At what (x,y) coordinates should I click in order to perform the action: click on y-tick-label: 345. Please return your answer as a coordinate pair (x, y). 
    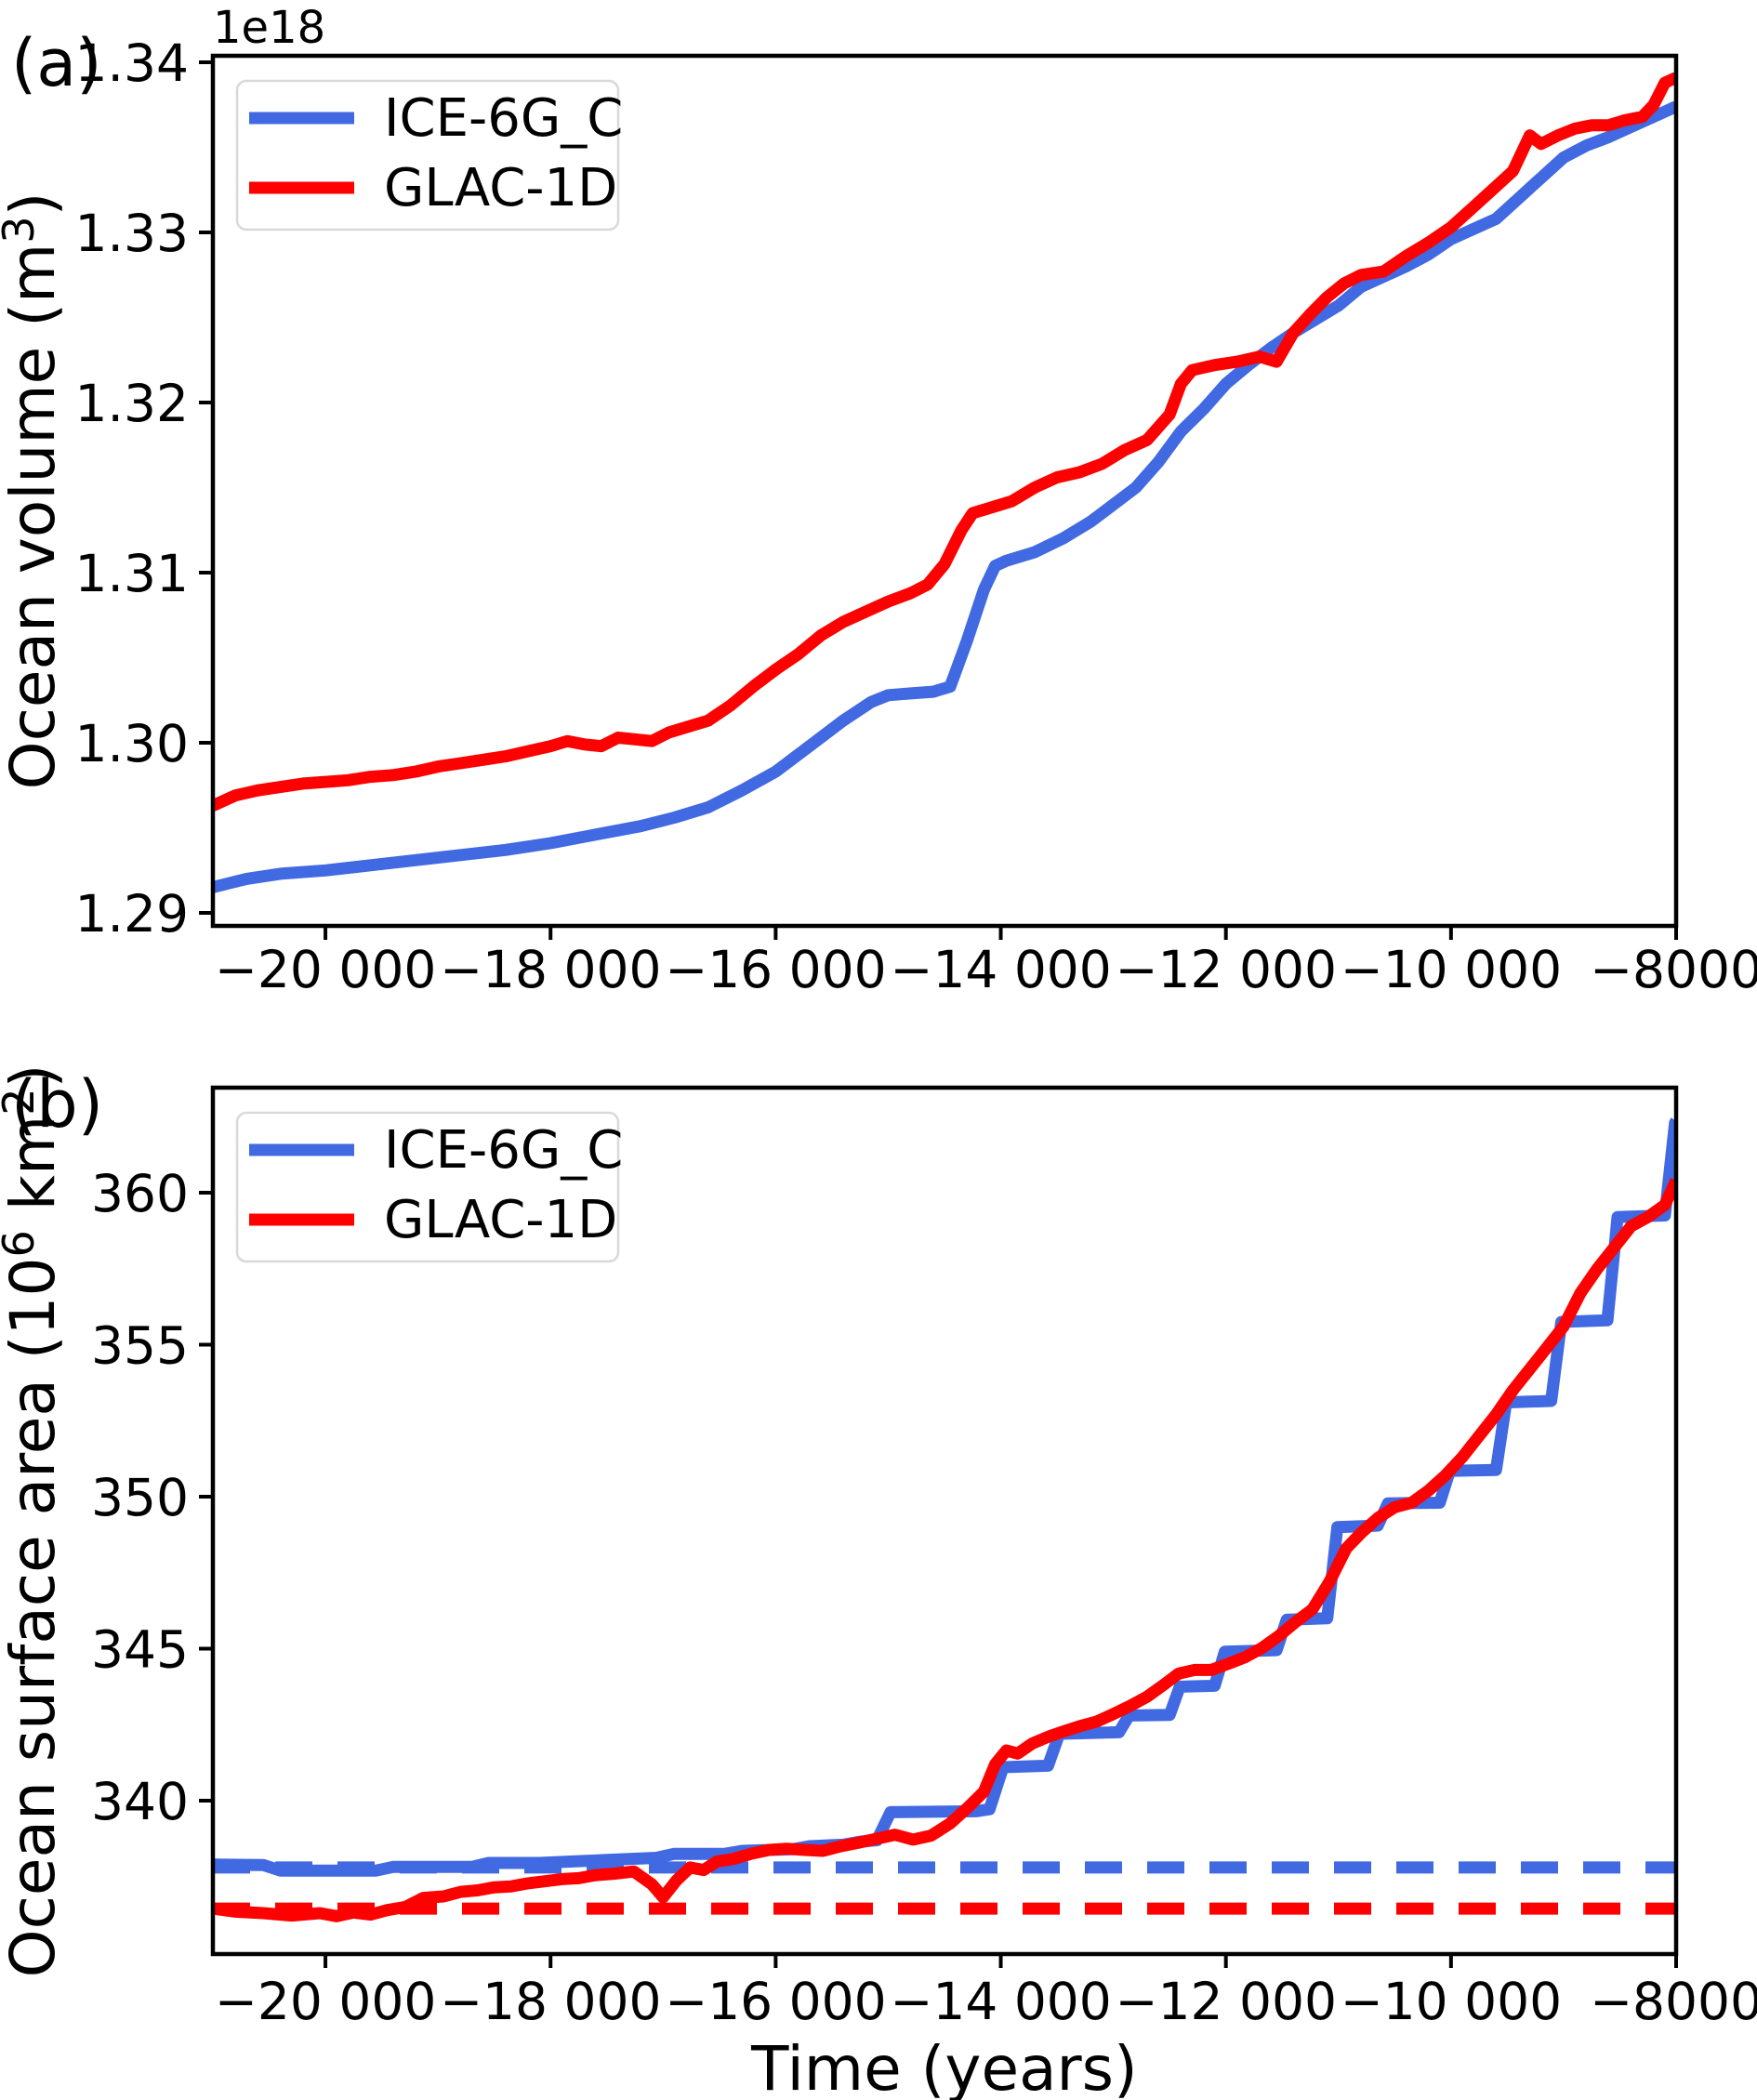
    Looking at the image, I should click on (140, 1650).